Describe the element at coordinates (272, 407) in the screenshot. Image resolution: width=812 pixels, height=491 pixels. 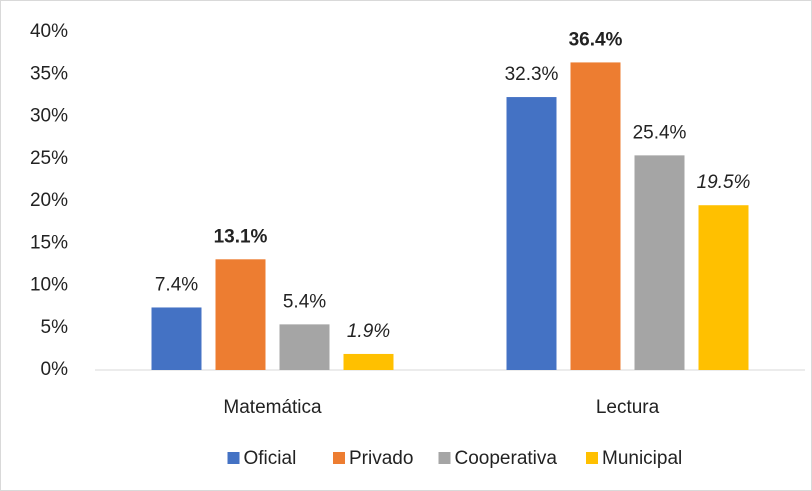
I see `x-tick-label: Matemática` at that location.